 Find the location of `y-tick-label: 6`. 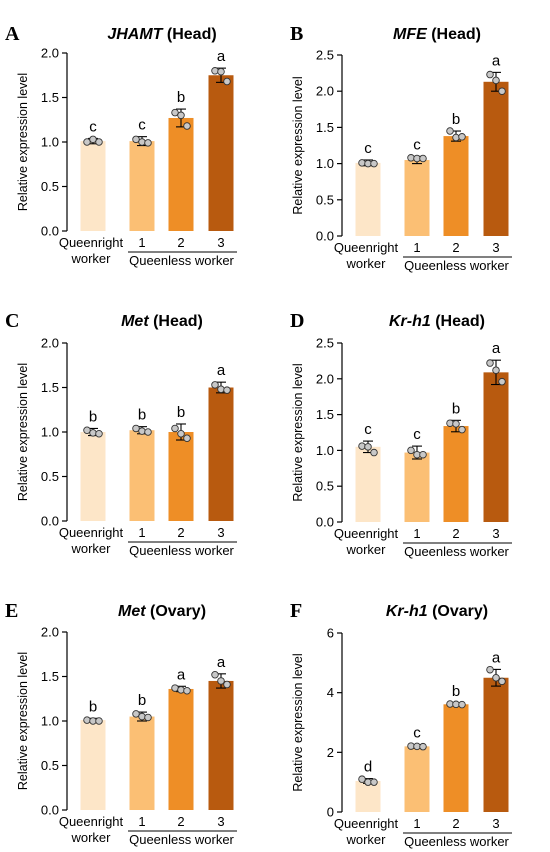

y-tick-label: 6 is located at coordinates (330, 633).